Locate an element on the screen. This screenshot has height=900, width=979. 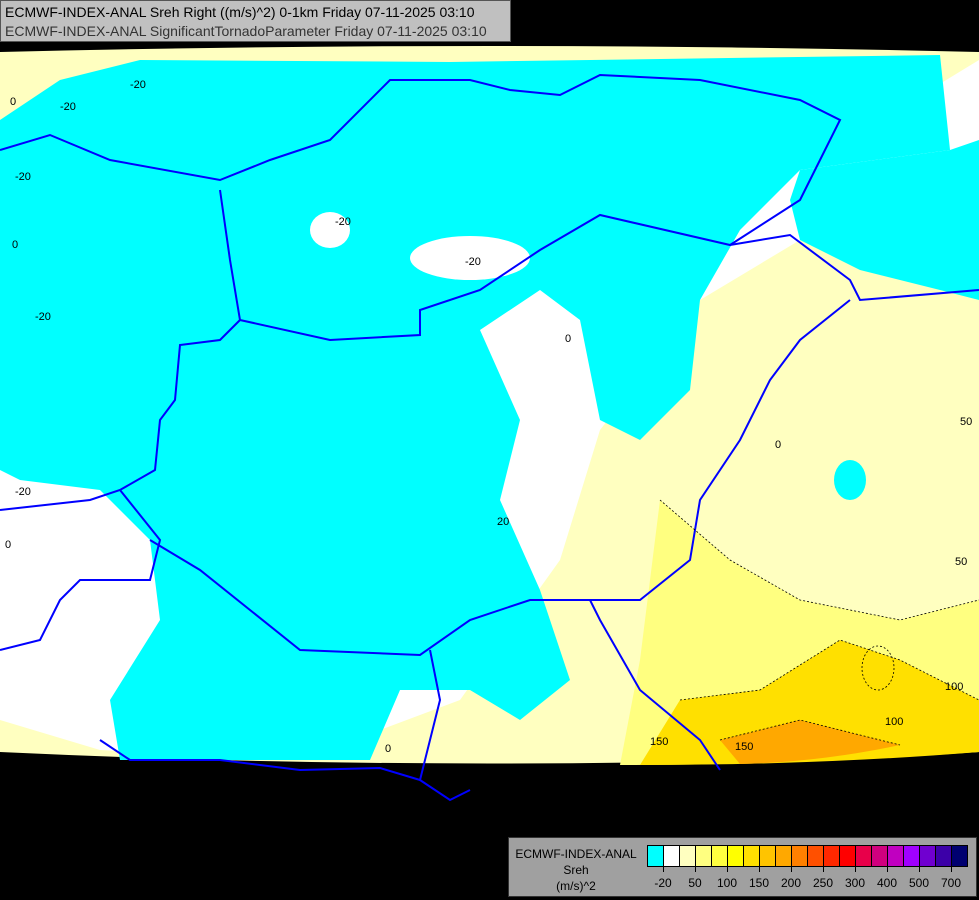
legend-tick-label: 50 is located at coordinates (695, 883).